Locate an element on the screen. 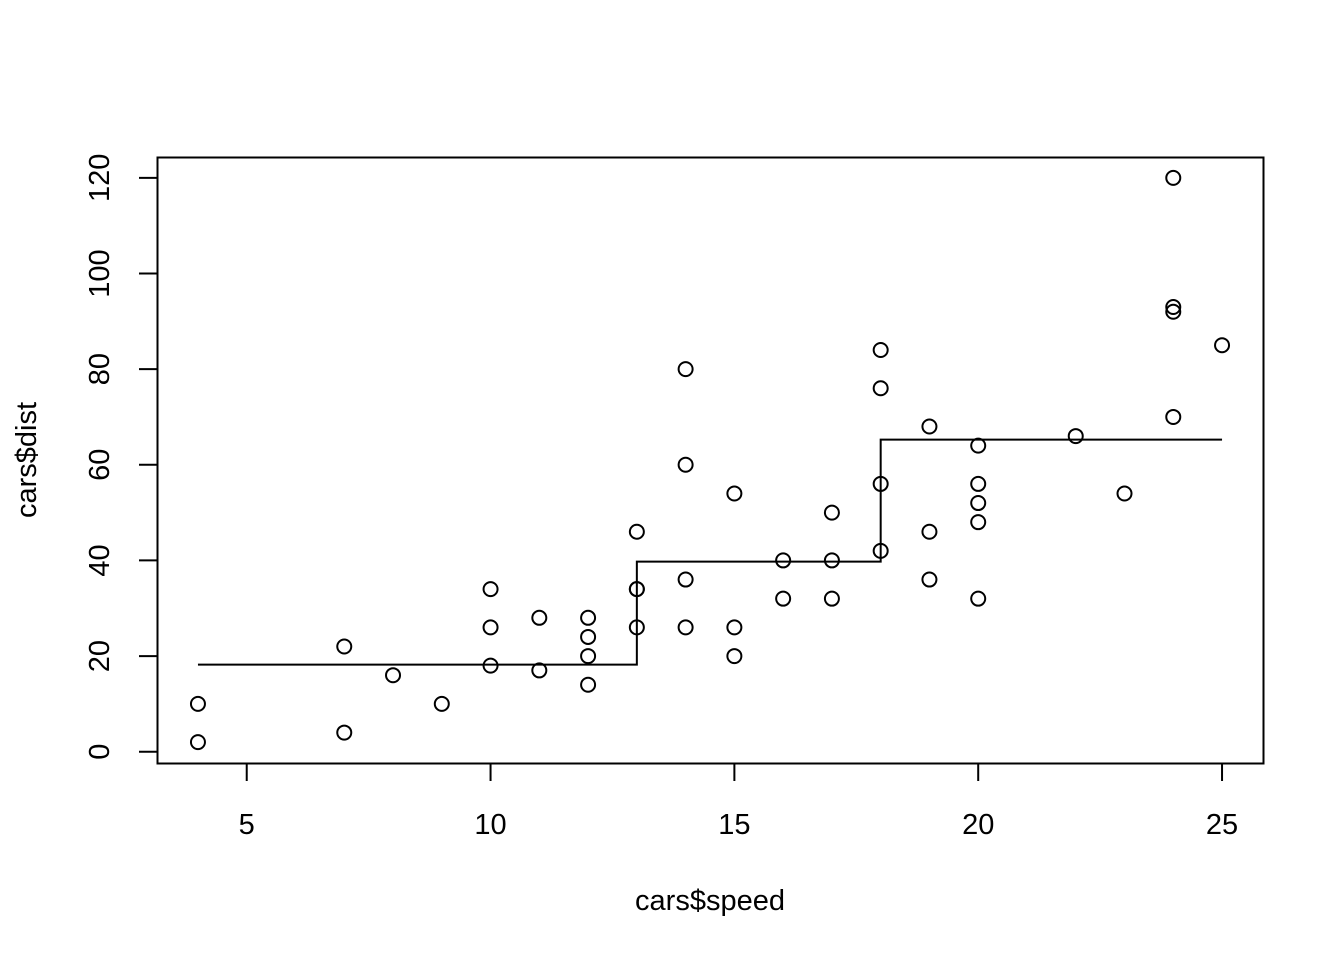 This screenshot has height=960, width=1344. x-tick-label: 5 is located at coordinates (247, 825).